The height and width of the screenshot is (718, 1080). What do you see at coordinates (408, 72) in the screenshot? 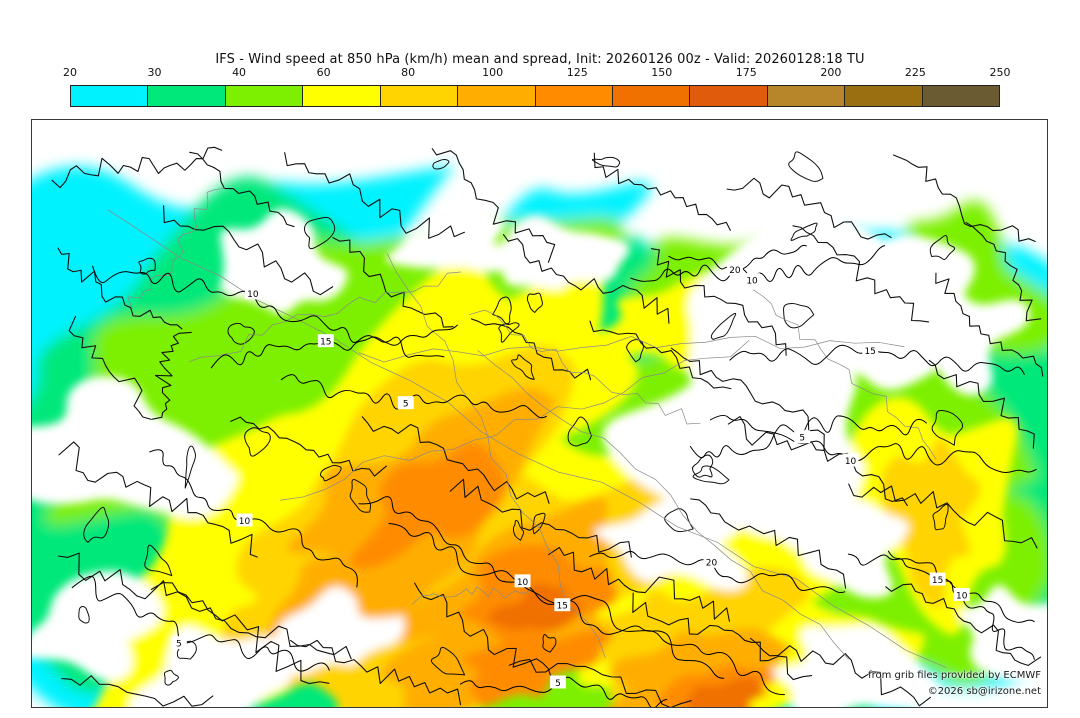
I see `colorbar-tick-4: 80` at bounding box center [408, 72].